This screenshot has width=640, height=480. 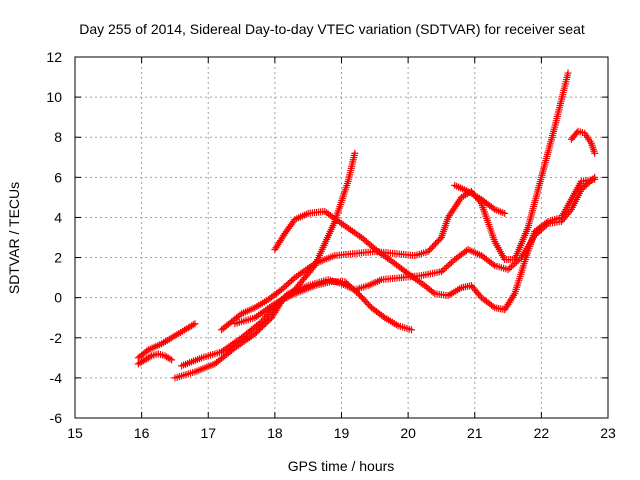 What do you see at coordinates (54, 57) in the screenshot?
I see `y-tick-label: 12` at bounding box center [54, 57].